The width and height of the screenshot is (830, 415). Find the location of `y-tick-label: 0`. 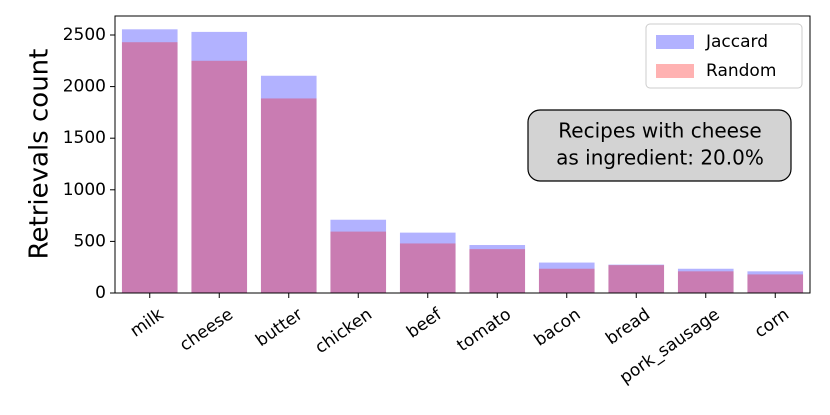

y-tick-label: 0 is located at coordinates (100, 293).